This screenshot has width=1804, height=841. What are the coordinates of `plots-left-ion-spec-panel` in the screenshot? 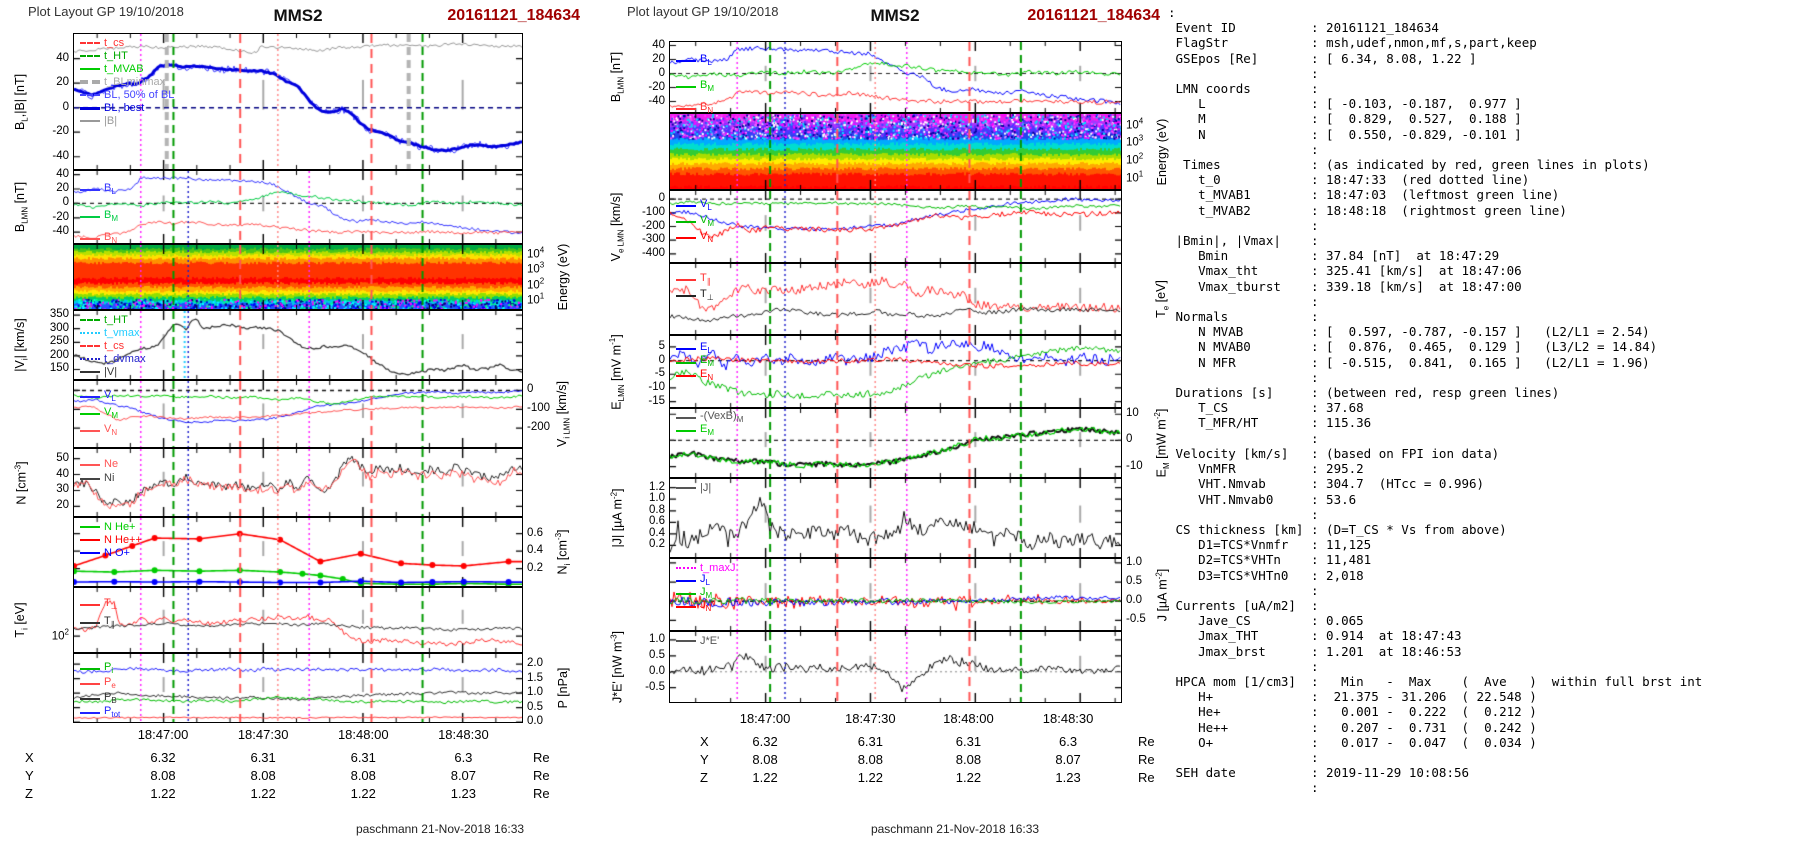 It's located at (298, 277).